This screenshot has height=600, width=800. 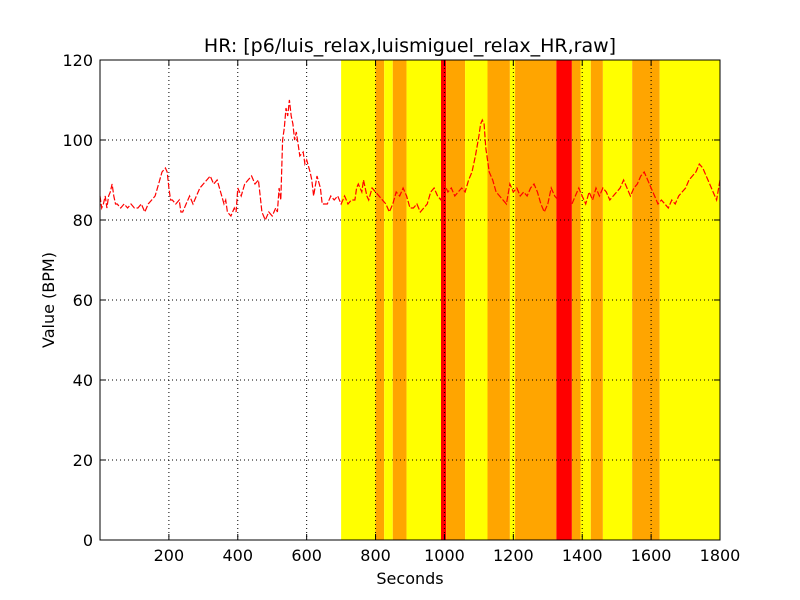 What do you see at coordinates (48, 300) in the screenshot?
I see `y-axis-label: Value (BPM)` at bounding box center [48, 300].